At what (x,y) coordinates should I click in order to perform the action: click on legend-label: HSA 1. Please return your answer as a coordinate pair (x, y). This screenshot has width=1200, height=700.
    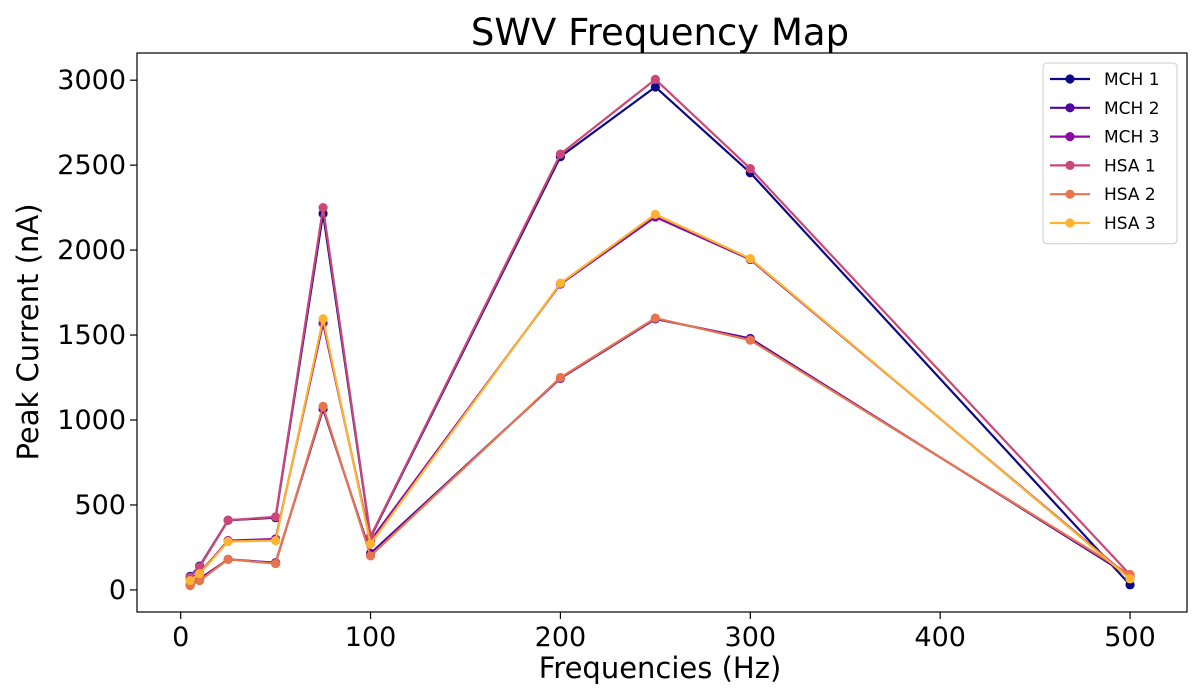
    Looking at the image, I should click on (1130, 166).